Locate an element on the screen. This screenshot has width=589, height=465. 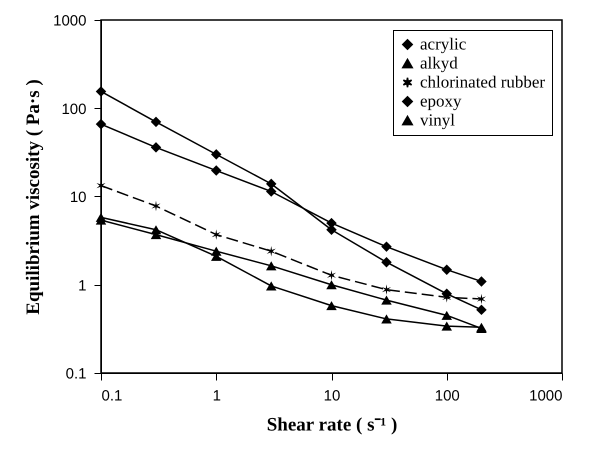
legend-label: acrylic is located at coordinates (443, 44).